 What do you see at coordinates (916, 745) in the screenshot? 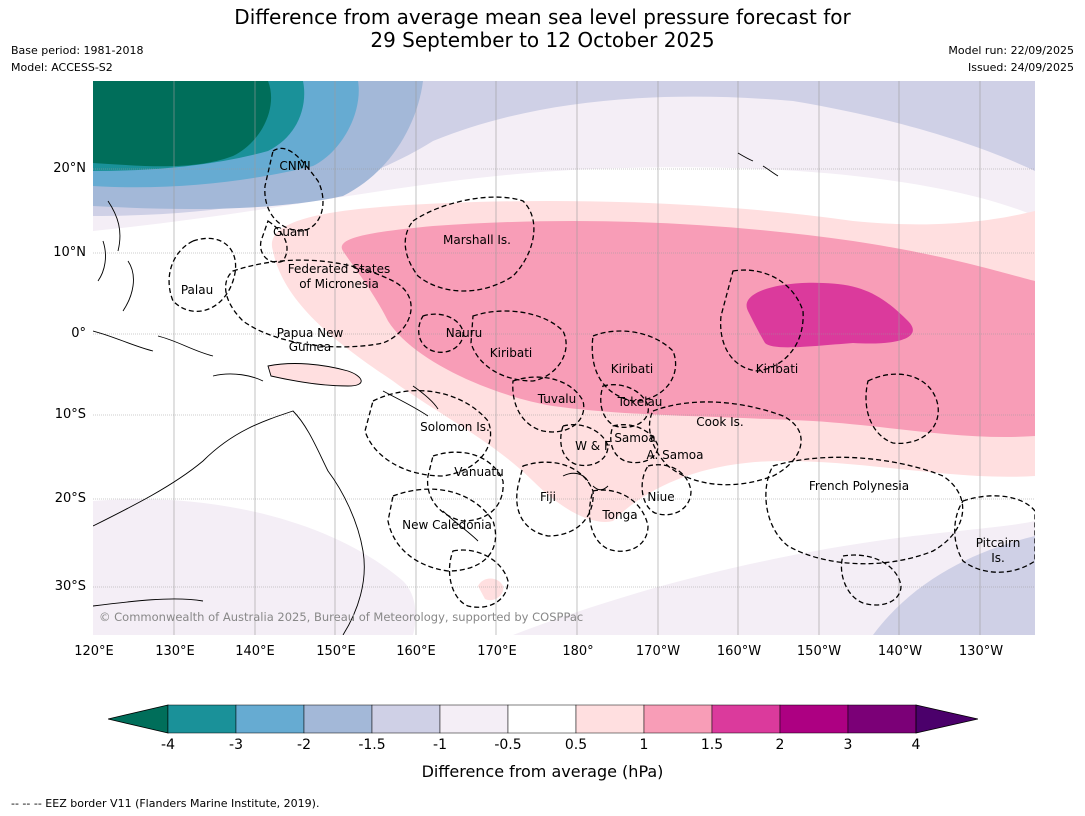
I see `colorbar-tick: 4` at bounding box center [916, 745].